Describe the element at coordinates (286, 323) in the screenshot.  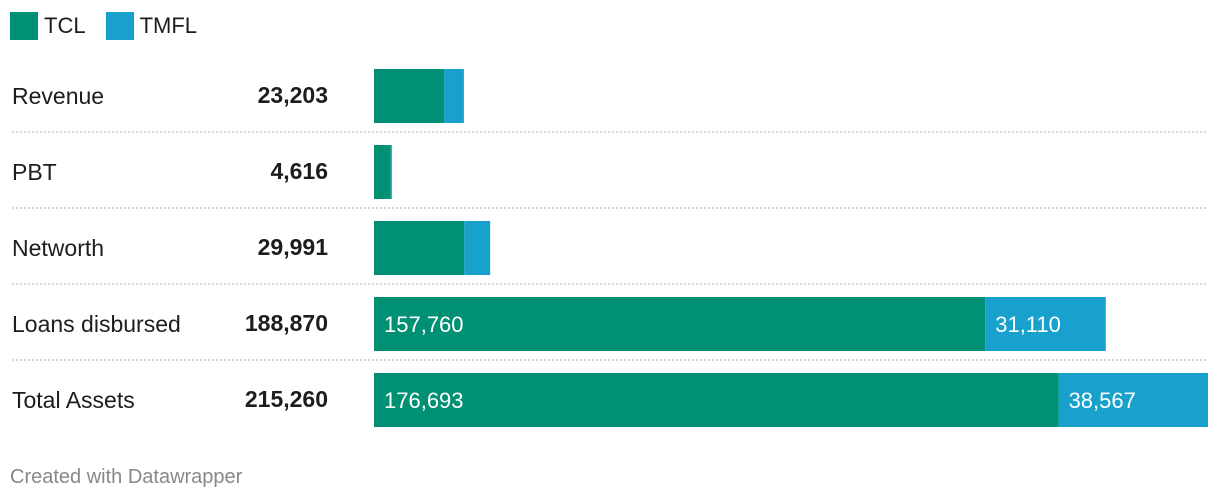
I see `row-total-loans-disbursed: 188,870` at that location.